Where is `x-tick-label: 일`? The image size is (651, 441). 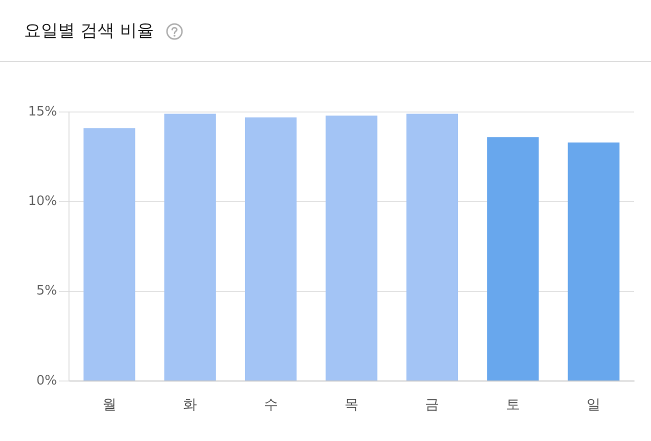 x-tick-label: 일 is located at coordinates (593, 405).